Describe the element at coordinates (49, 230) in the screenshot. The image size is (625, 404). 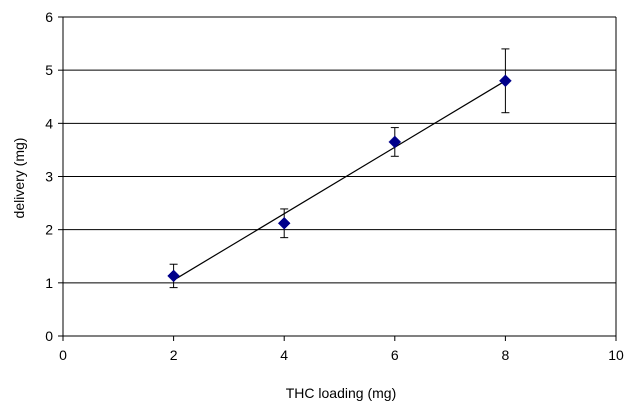
I see `y-tick-label-2: 2` at that location.